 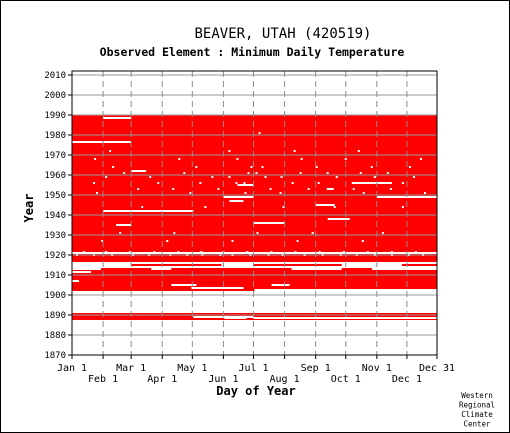 I want to click on data-band, so click(x=254, y=316).